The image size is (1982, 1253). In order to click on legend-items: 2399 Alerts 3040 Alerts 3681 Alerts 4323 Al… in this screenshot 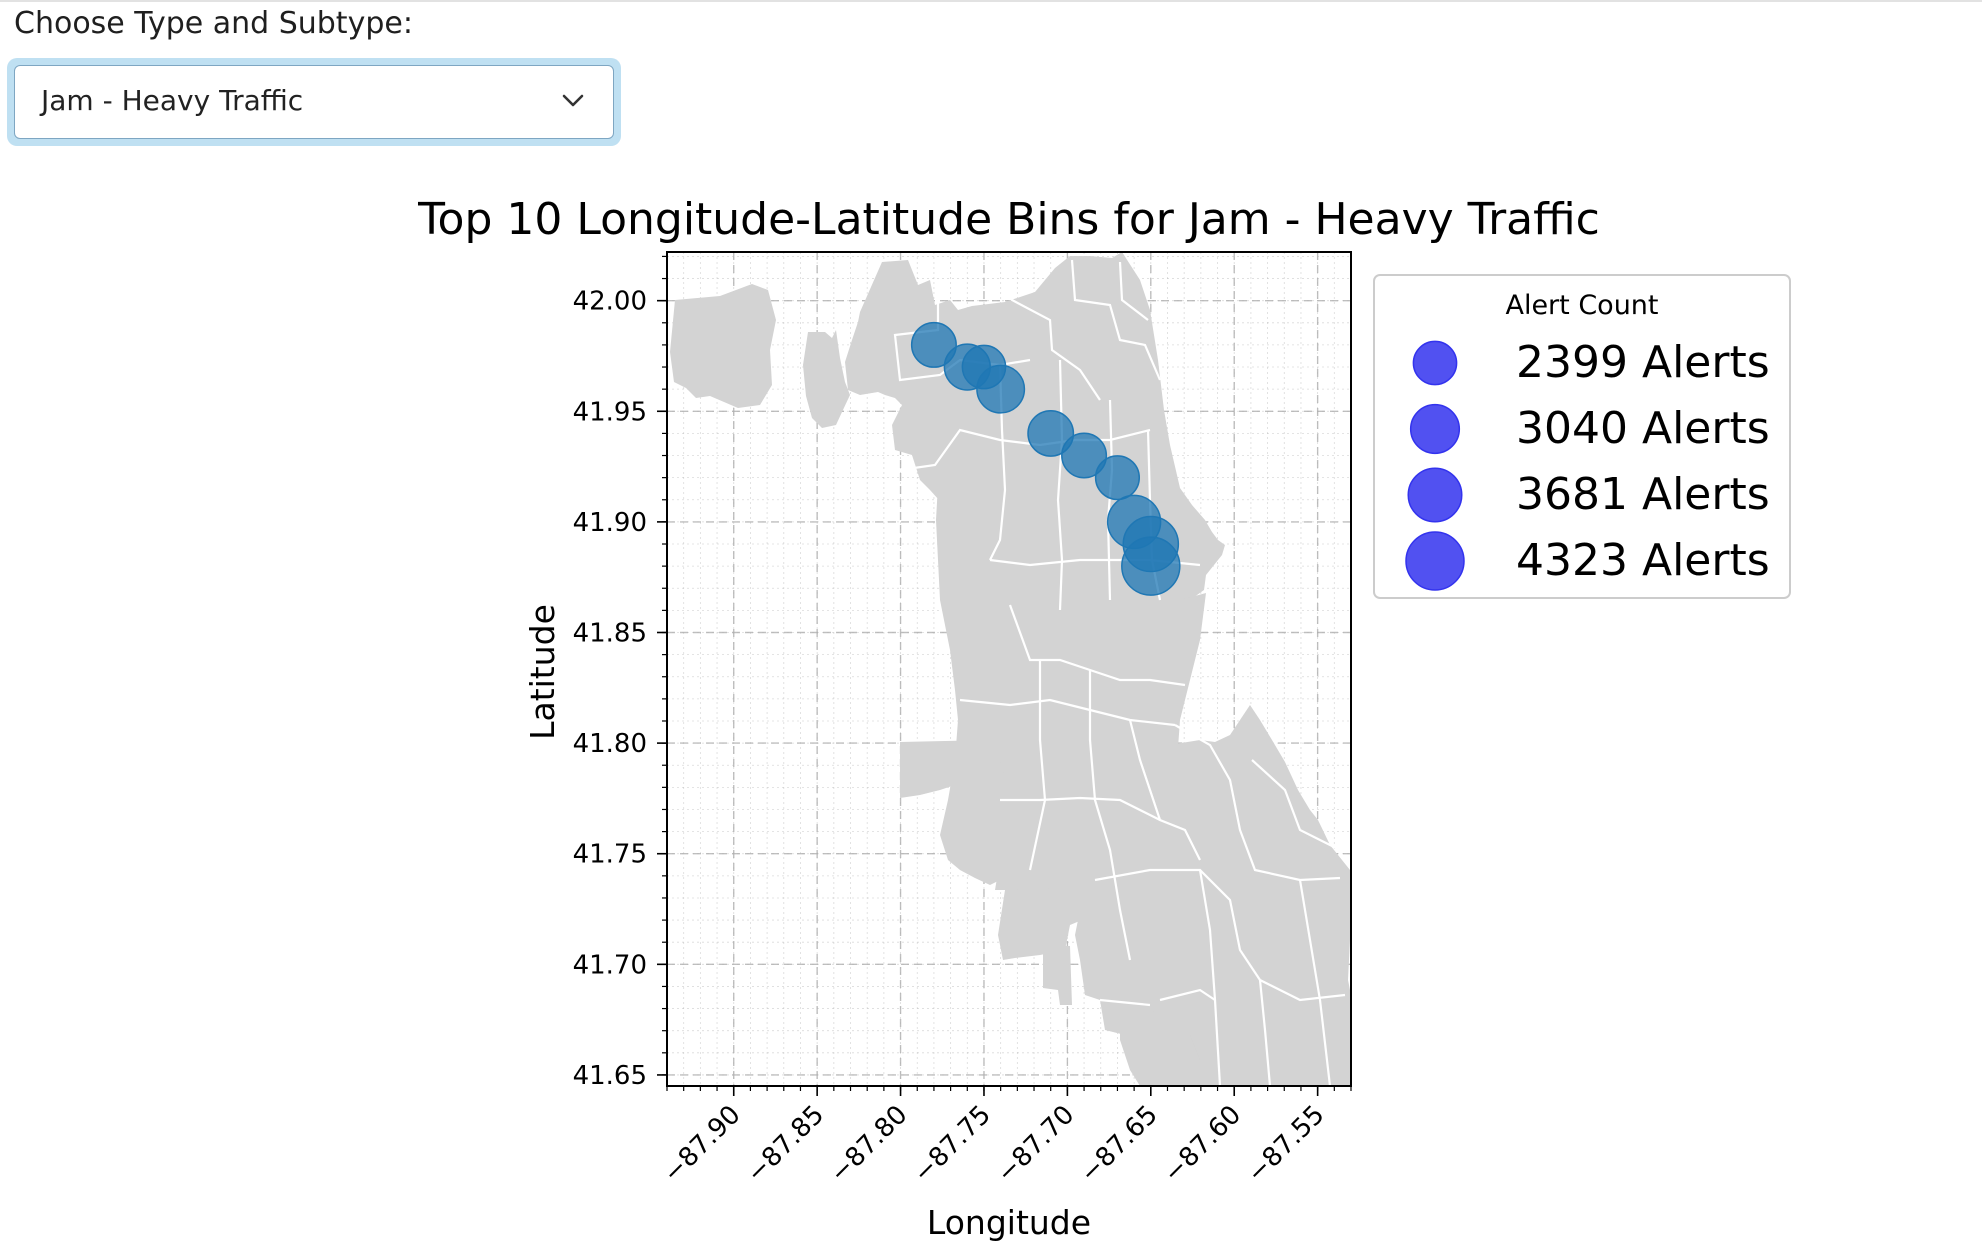, I will do `click(1587, 464)`.